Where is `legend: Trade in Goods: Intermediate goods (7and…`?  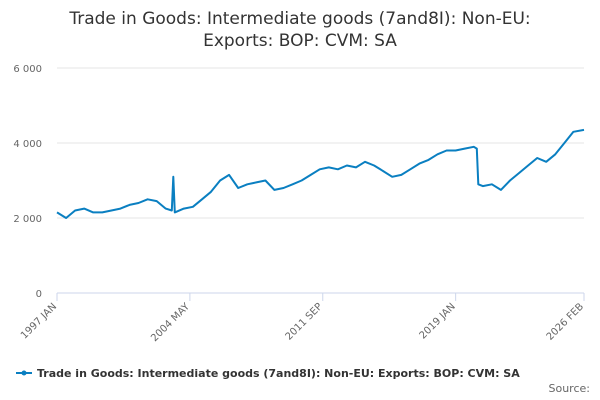 legend: Trade in Goods: Intermediate goods (7and… is located at coordinates (268, 373).